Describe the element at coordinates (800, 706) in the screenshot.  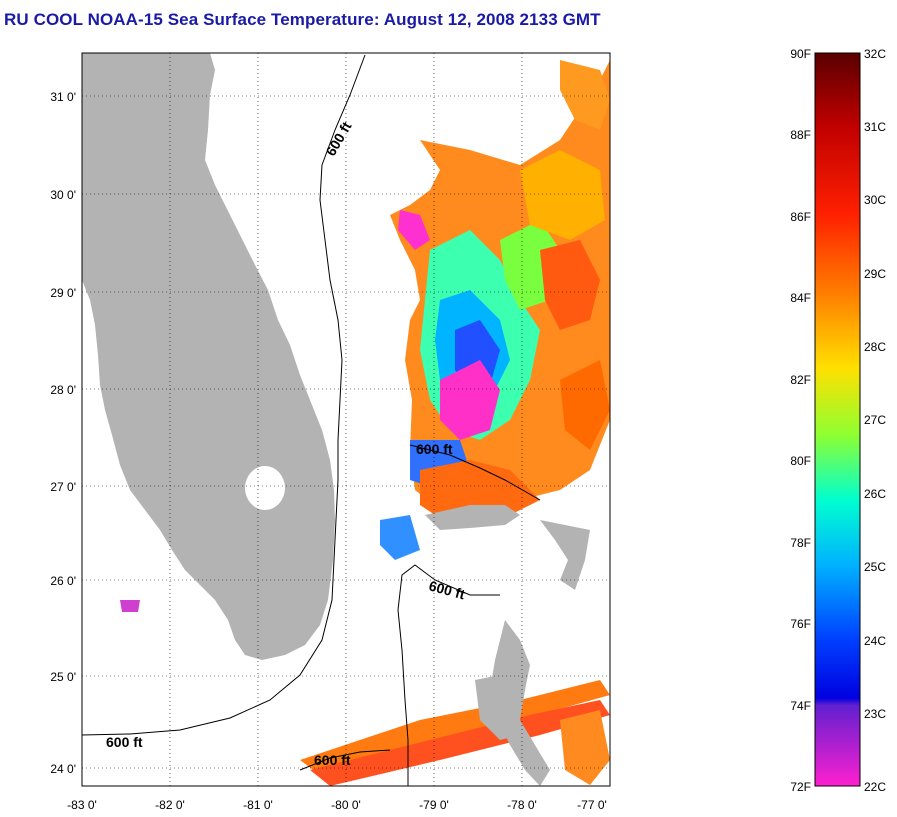
I see `colorbar-f-label: 74F` at that location.